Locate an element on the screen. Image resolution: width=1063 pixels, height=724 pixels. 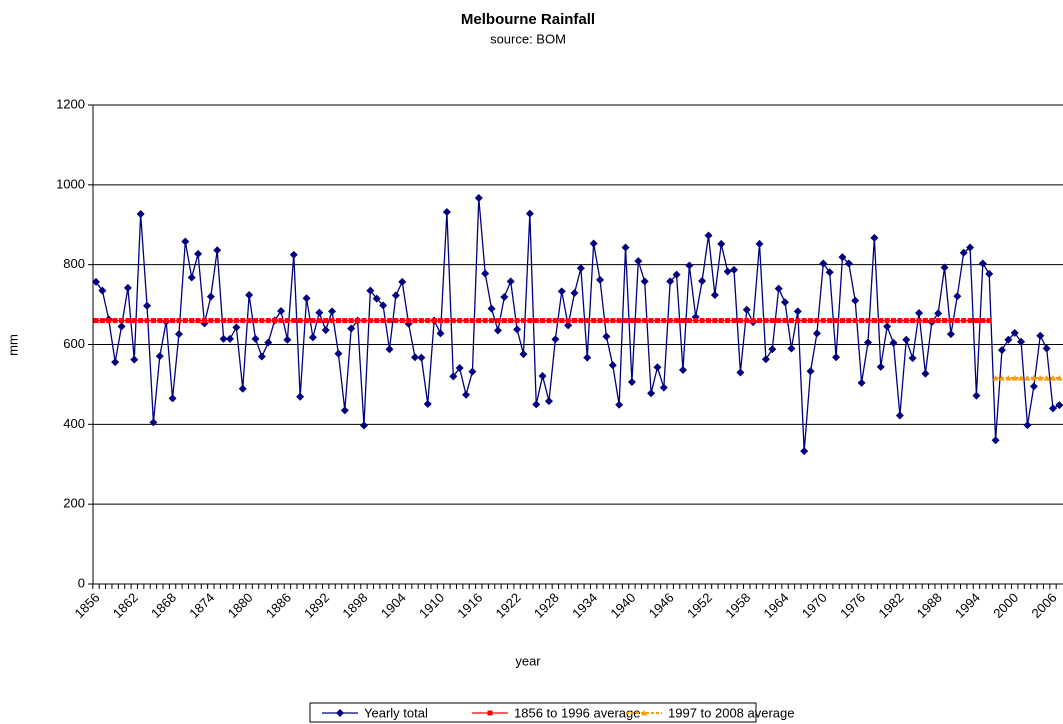
x-tick-label: 1958 is located at coordinates (737, 605).